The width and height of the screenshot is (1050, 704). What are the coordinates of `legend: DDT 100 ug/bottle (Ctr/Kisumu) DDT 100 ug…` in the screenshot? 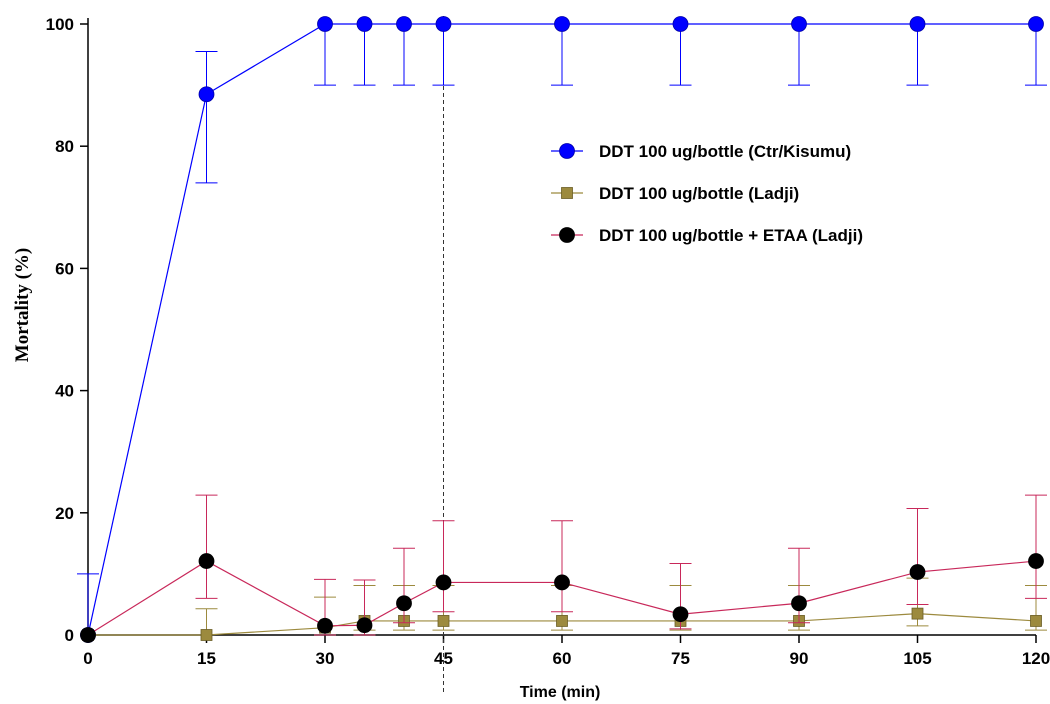 It's located at (707, 193).